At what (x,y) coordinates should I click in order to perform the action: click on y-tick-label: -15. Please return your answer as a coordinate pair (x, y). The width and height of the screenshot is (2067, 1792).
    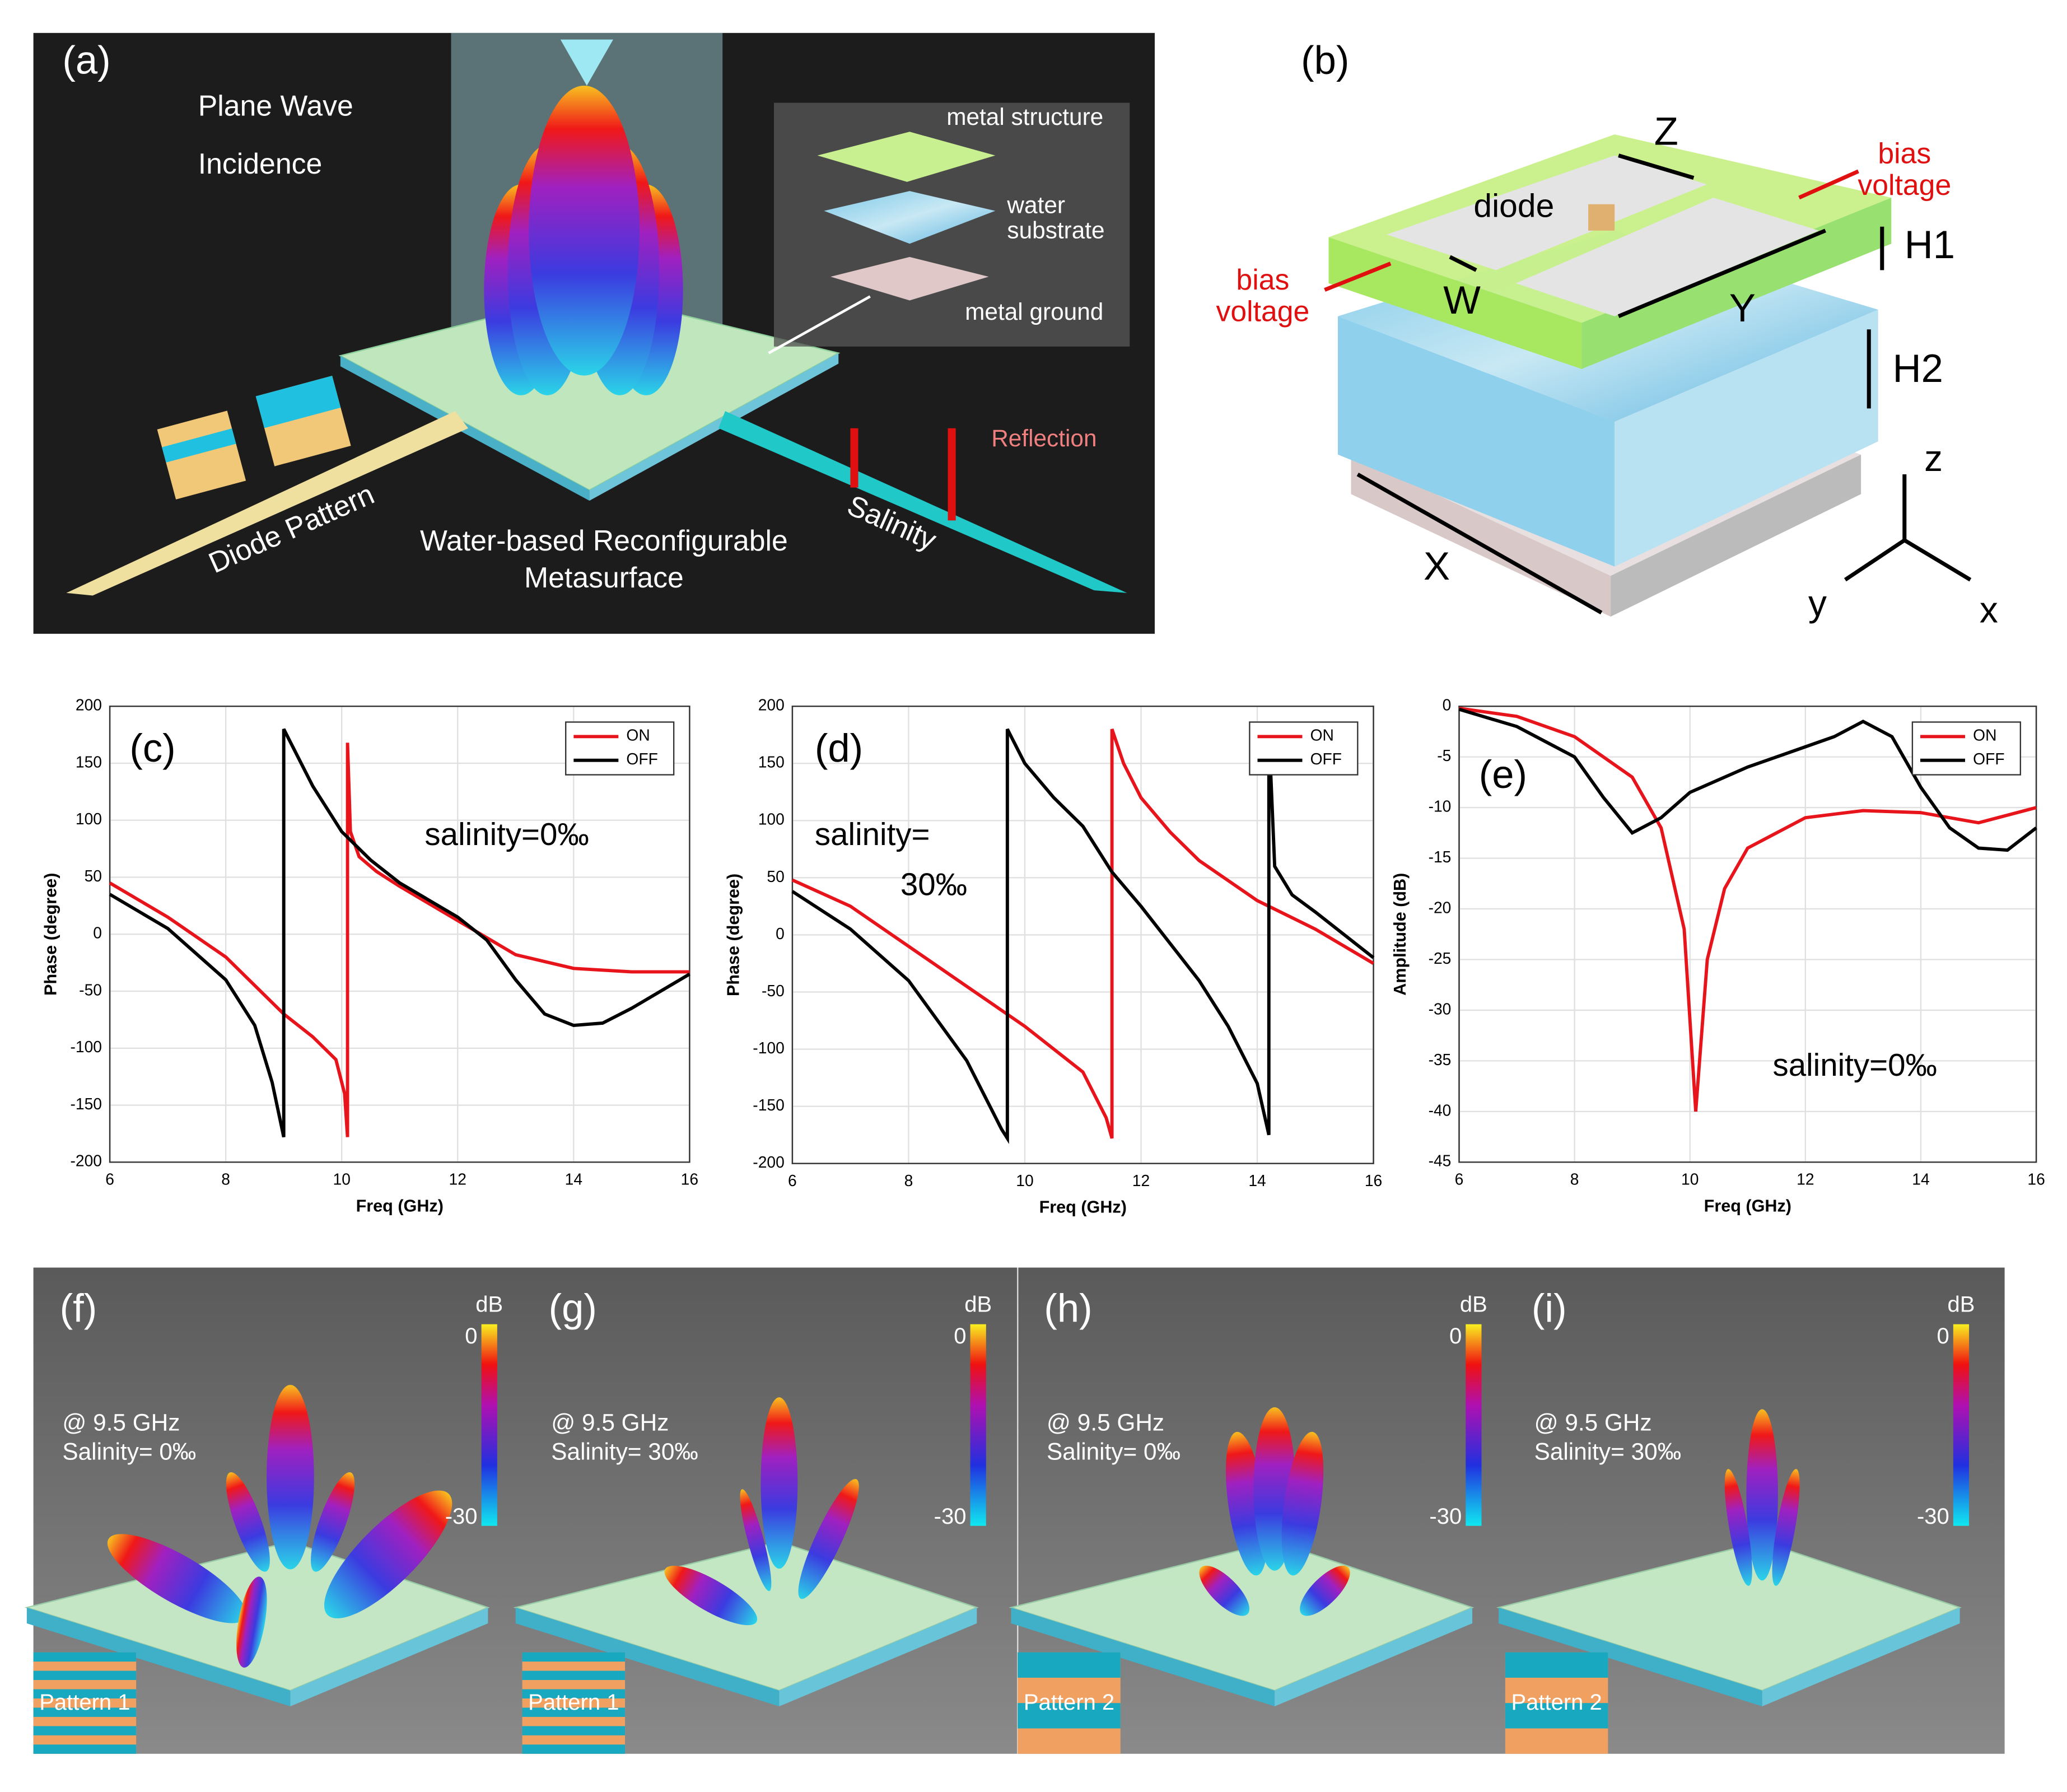
    Looking at the image, I should click on (1440, 857).